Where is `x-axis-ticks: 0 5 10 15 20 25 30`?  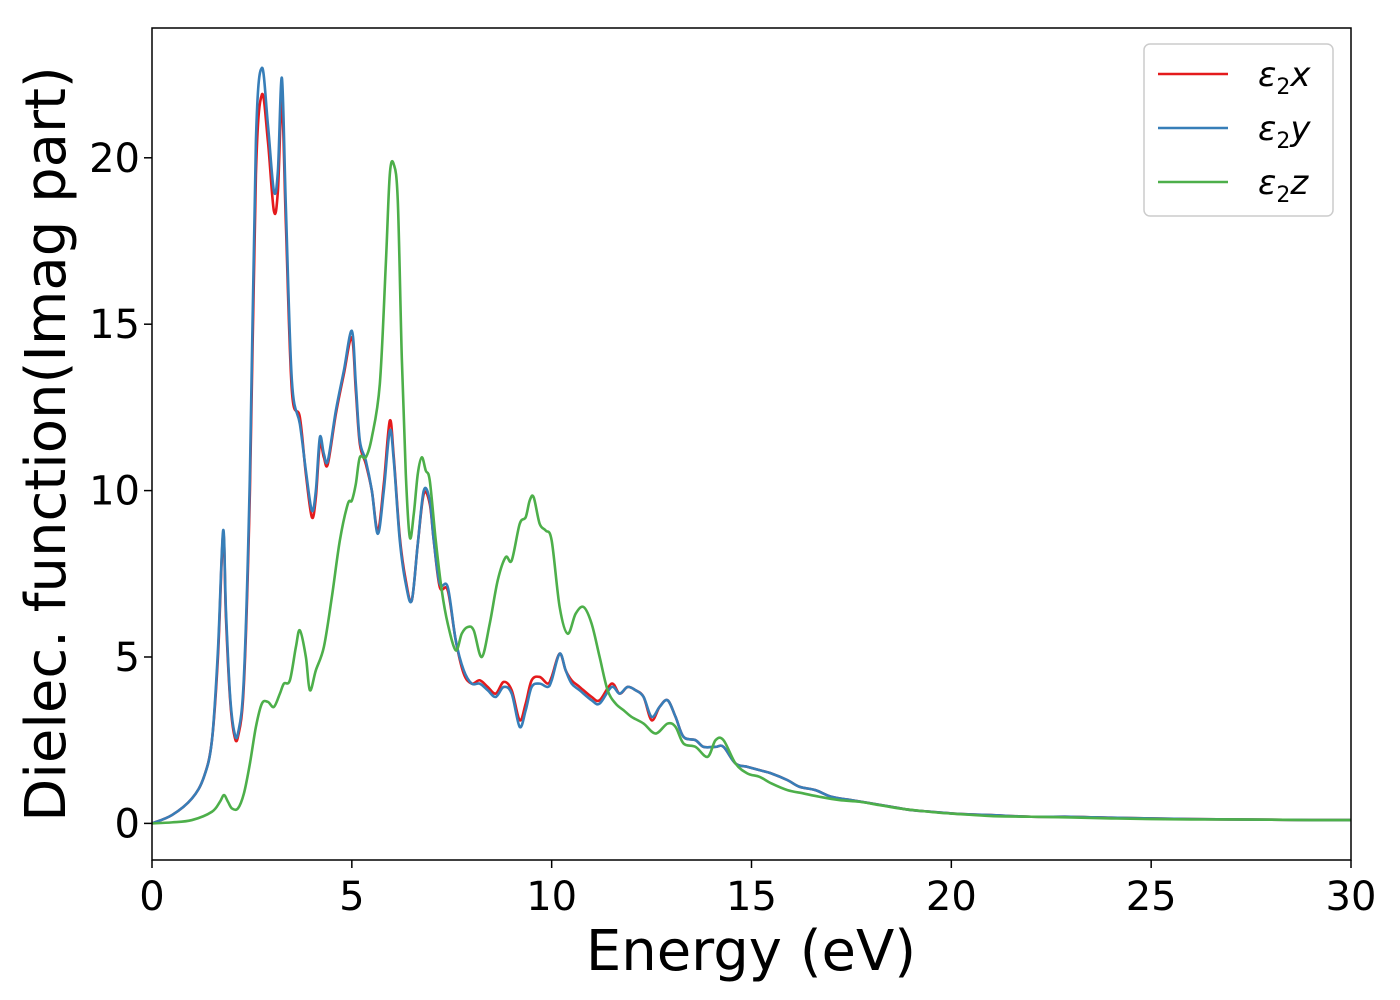
x-axis-ticks: 0 5 10 15 20 25 30 is located at coordinates (757, 890).